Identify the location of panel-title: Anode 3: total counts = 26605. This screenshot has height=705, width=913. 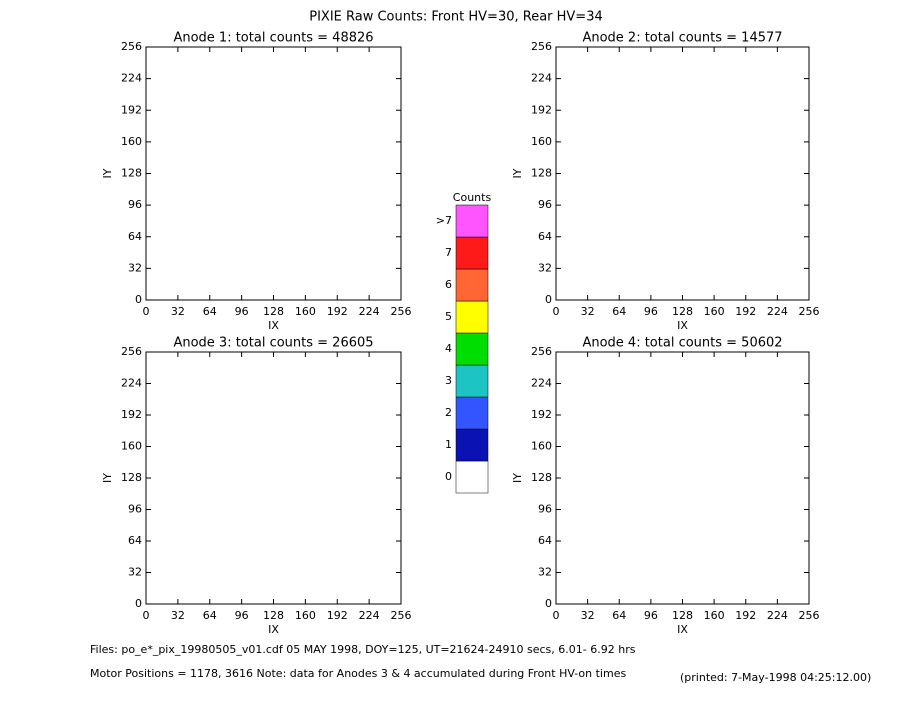
(273, 343).